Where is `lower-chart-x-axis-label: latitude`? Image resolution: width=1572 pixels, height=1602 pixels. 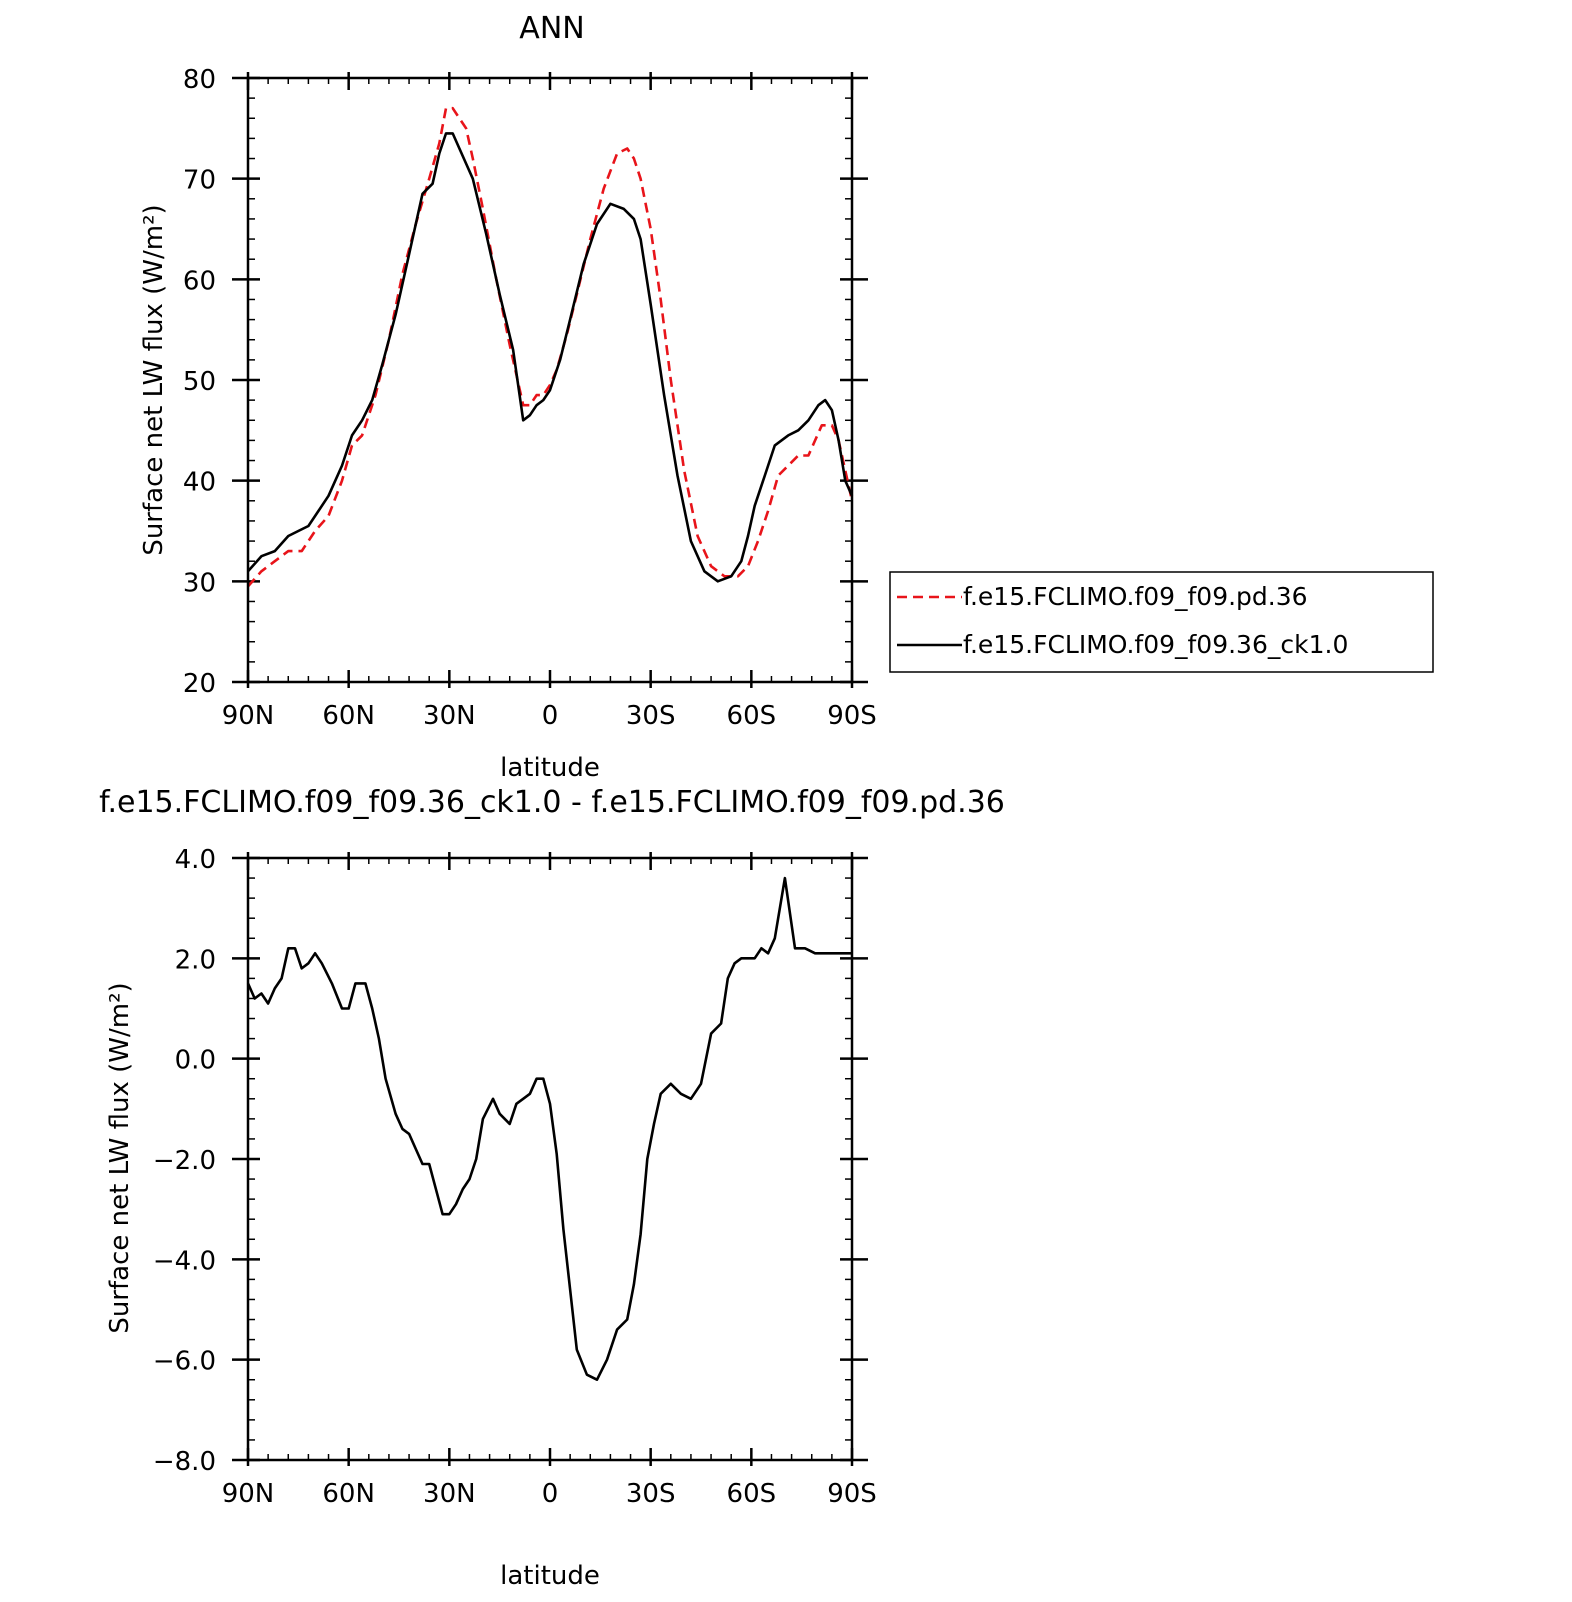
lower-chart-x-axis-label: latitude is located at coordinates (550, 1576).